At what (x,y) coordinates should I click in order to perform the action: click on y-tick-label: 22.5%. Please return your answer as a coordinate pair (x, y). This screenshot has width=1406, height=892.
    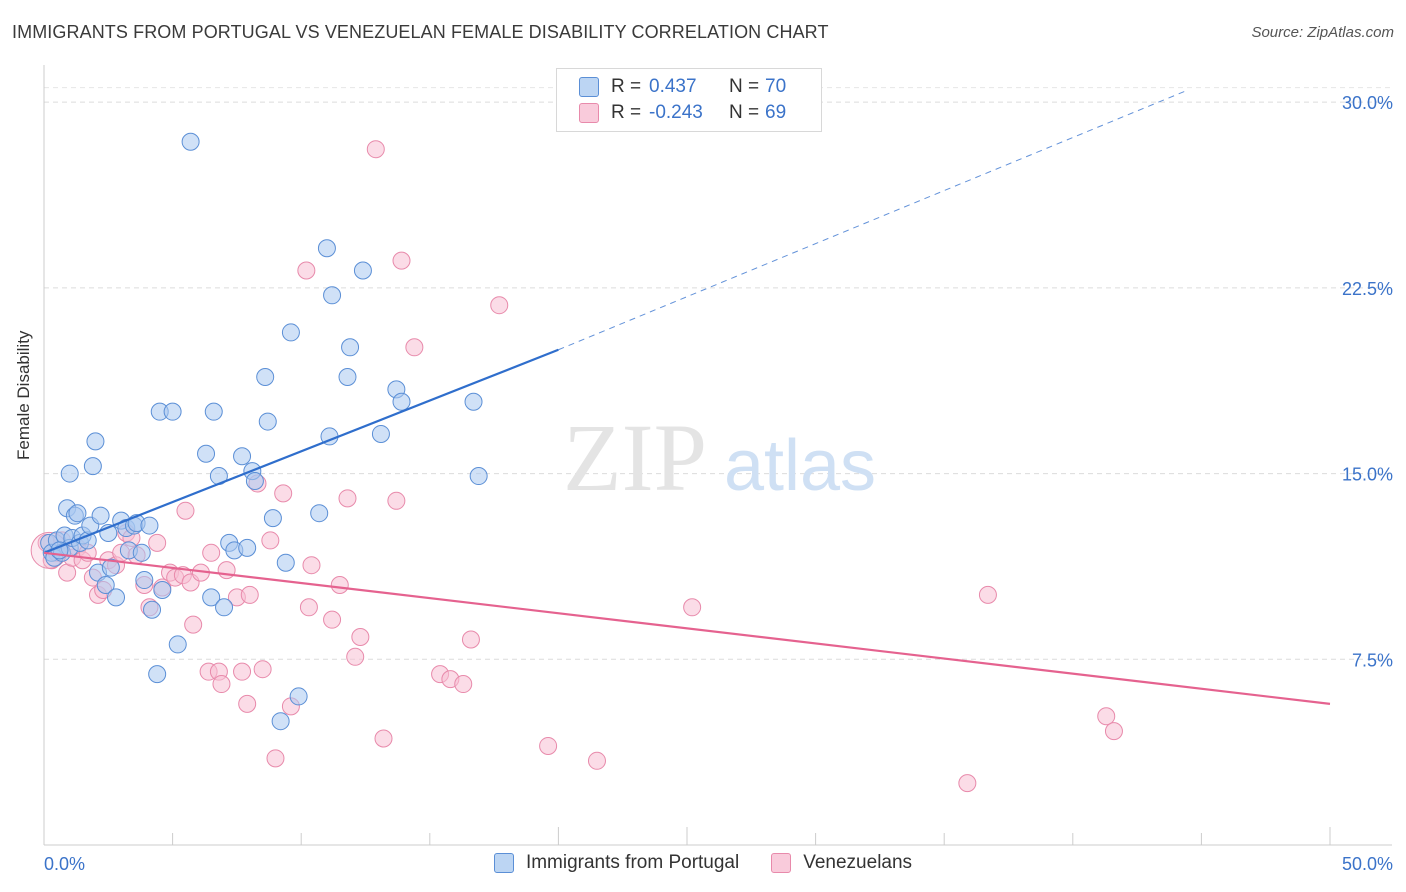
    Looking at the image, I should click on (1367, 289).